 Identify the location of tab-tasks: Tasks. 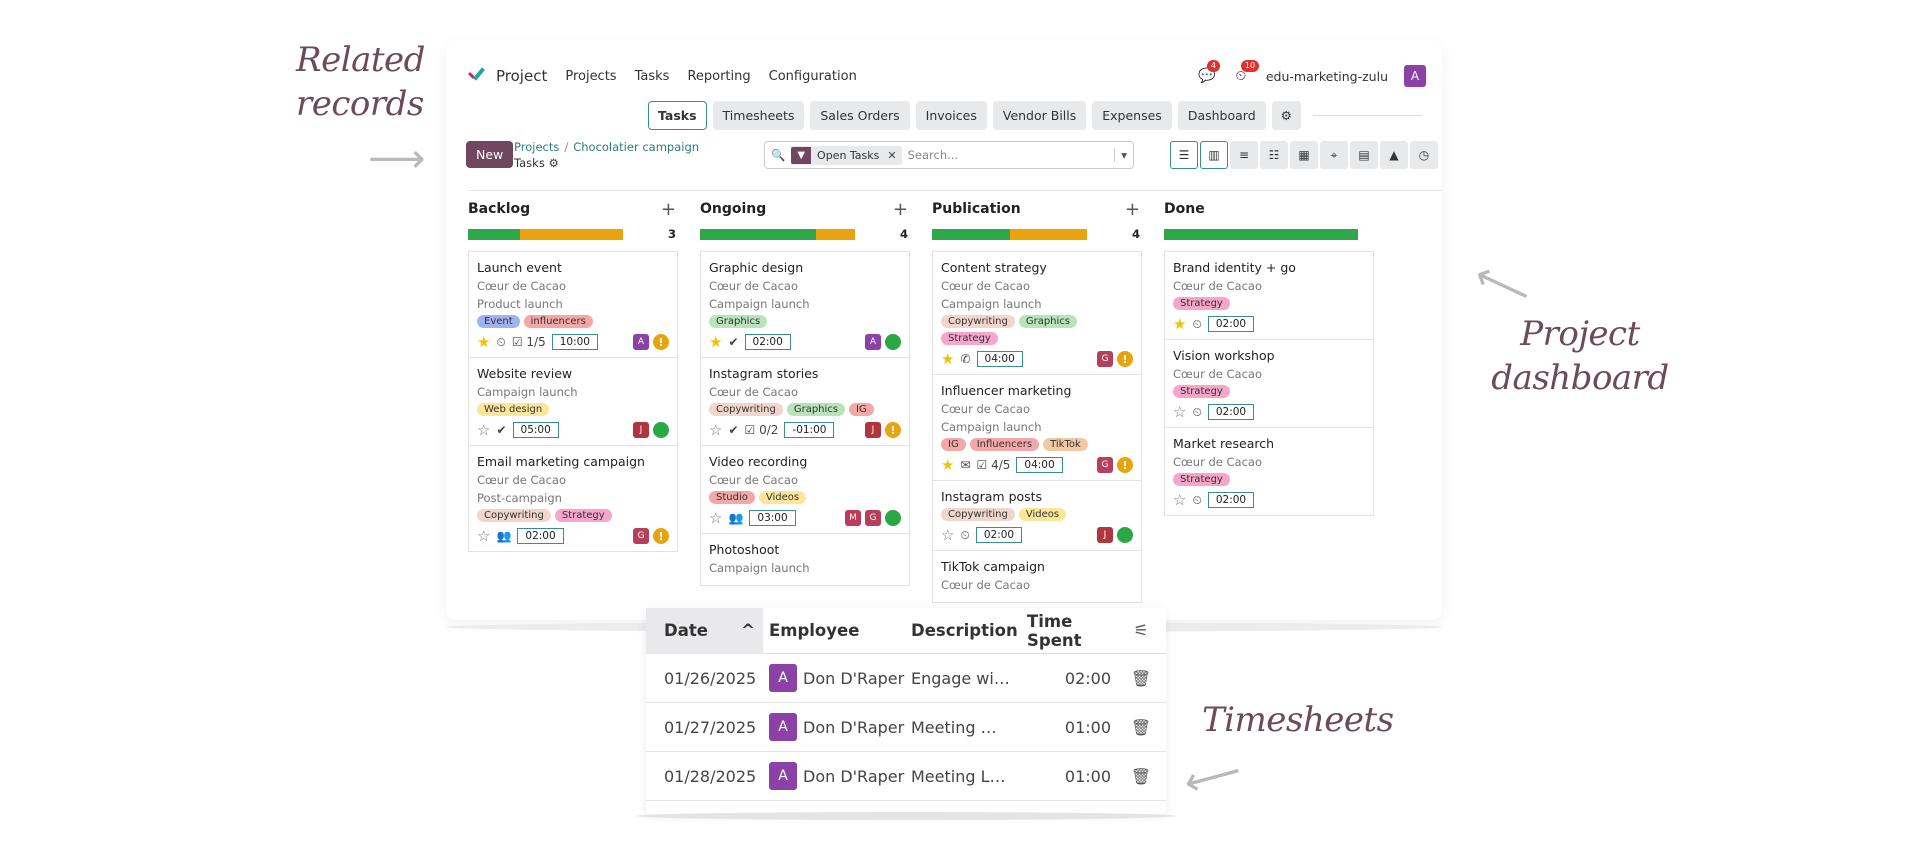
(677, 115).